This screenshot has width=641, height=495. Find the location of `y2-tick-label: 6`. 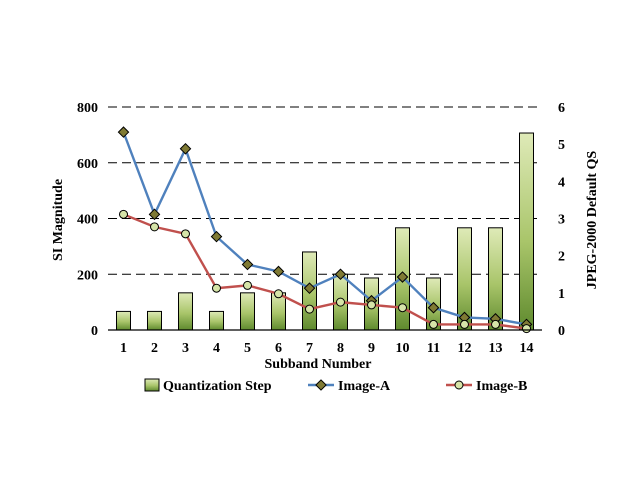

y2-tick-label: 6 is located at coordinates (561, 108).